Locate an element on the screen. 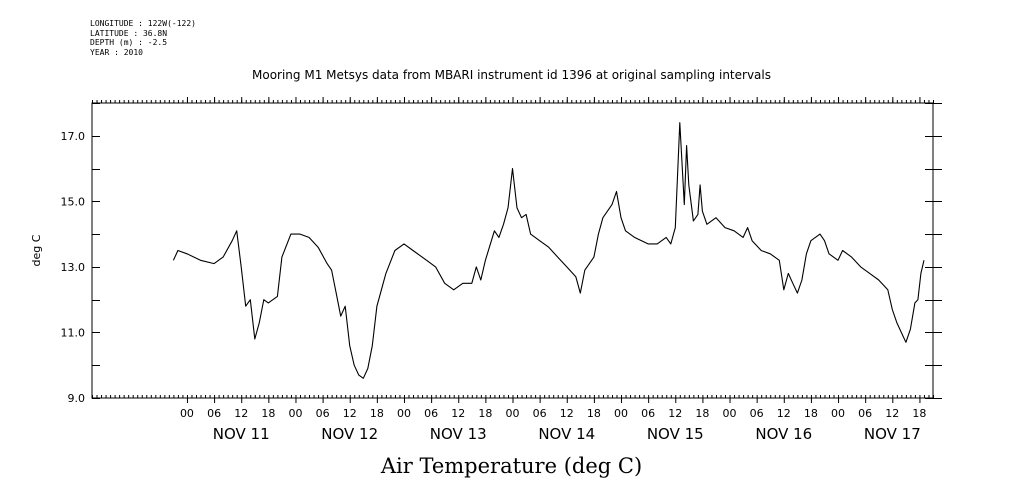 Image resolution: width=1009 pixels, height=504 pixels. y-tick-label: 15.0 is located at coordinates (73, 201).